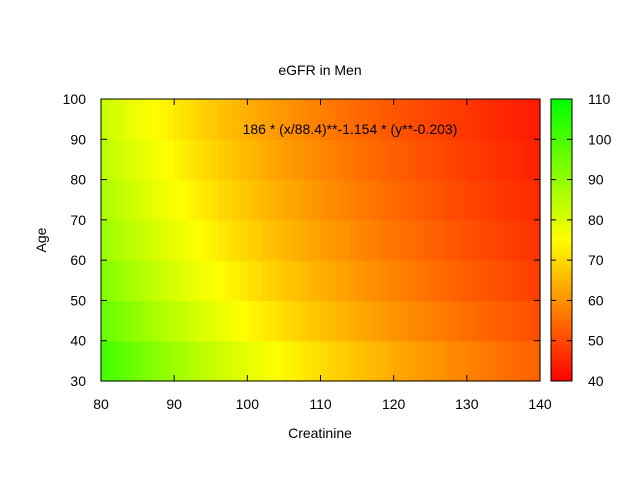 Image resolution: width=640 pixels, height=480 pixels. What do you see at coordinates (78, 139) in the screenshot?
I see `y-tick-label: 90` at bounding box center [78, 139].